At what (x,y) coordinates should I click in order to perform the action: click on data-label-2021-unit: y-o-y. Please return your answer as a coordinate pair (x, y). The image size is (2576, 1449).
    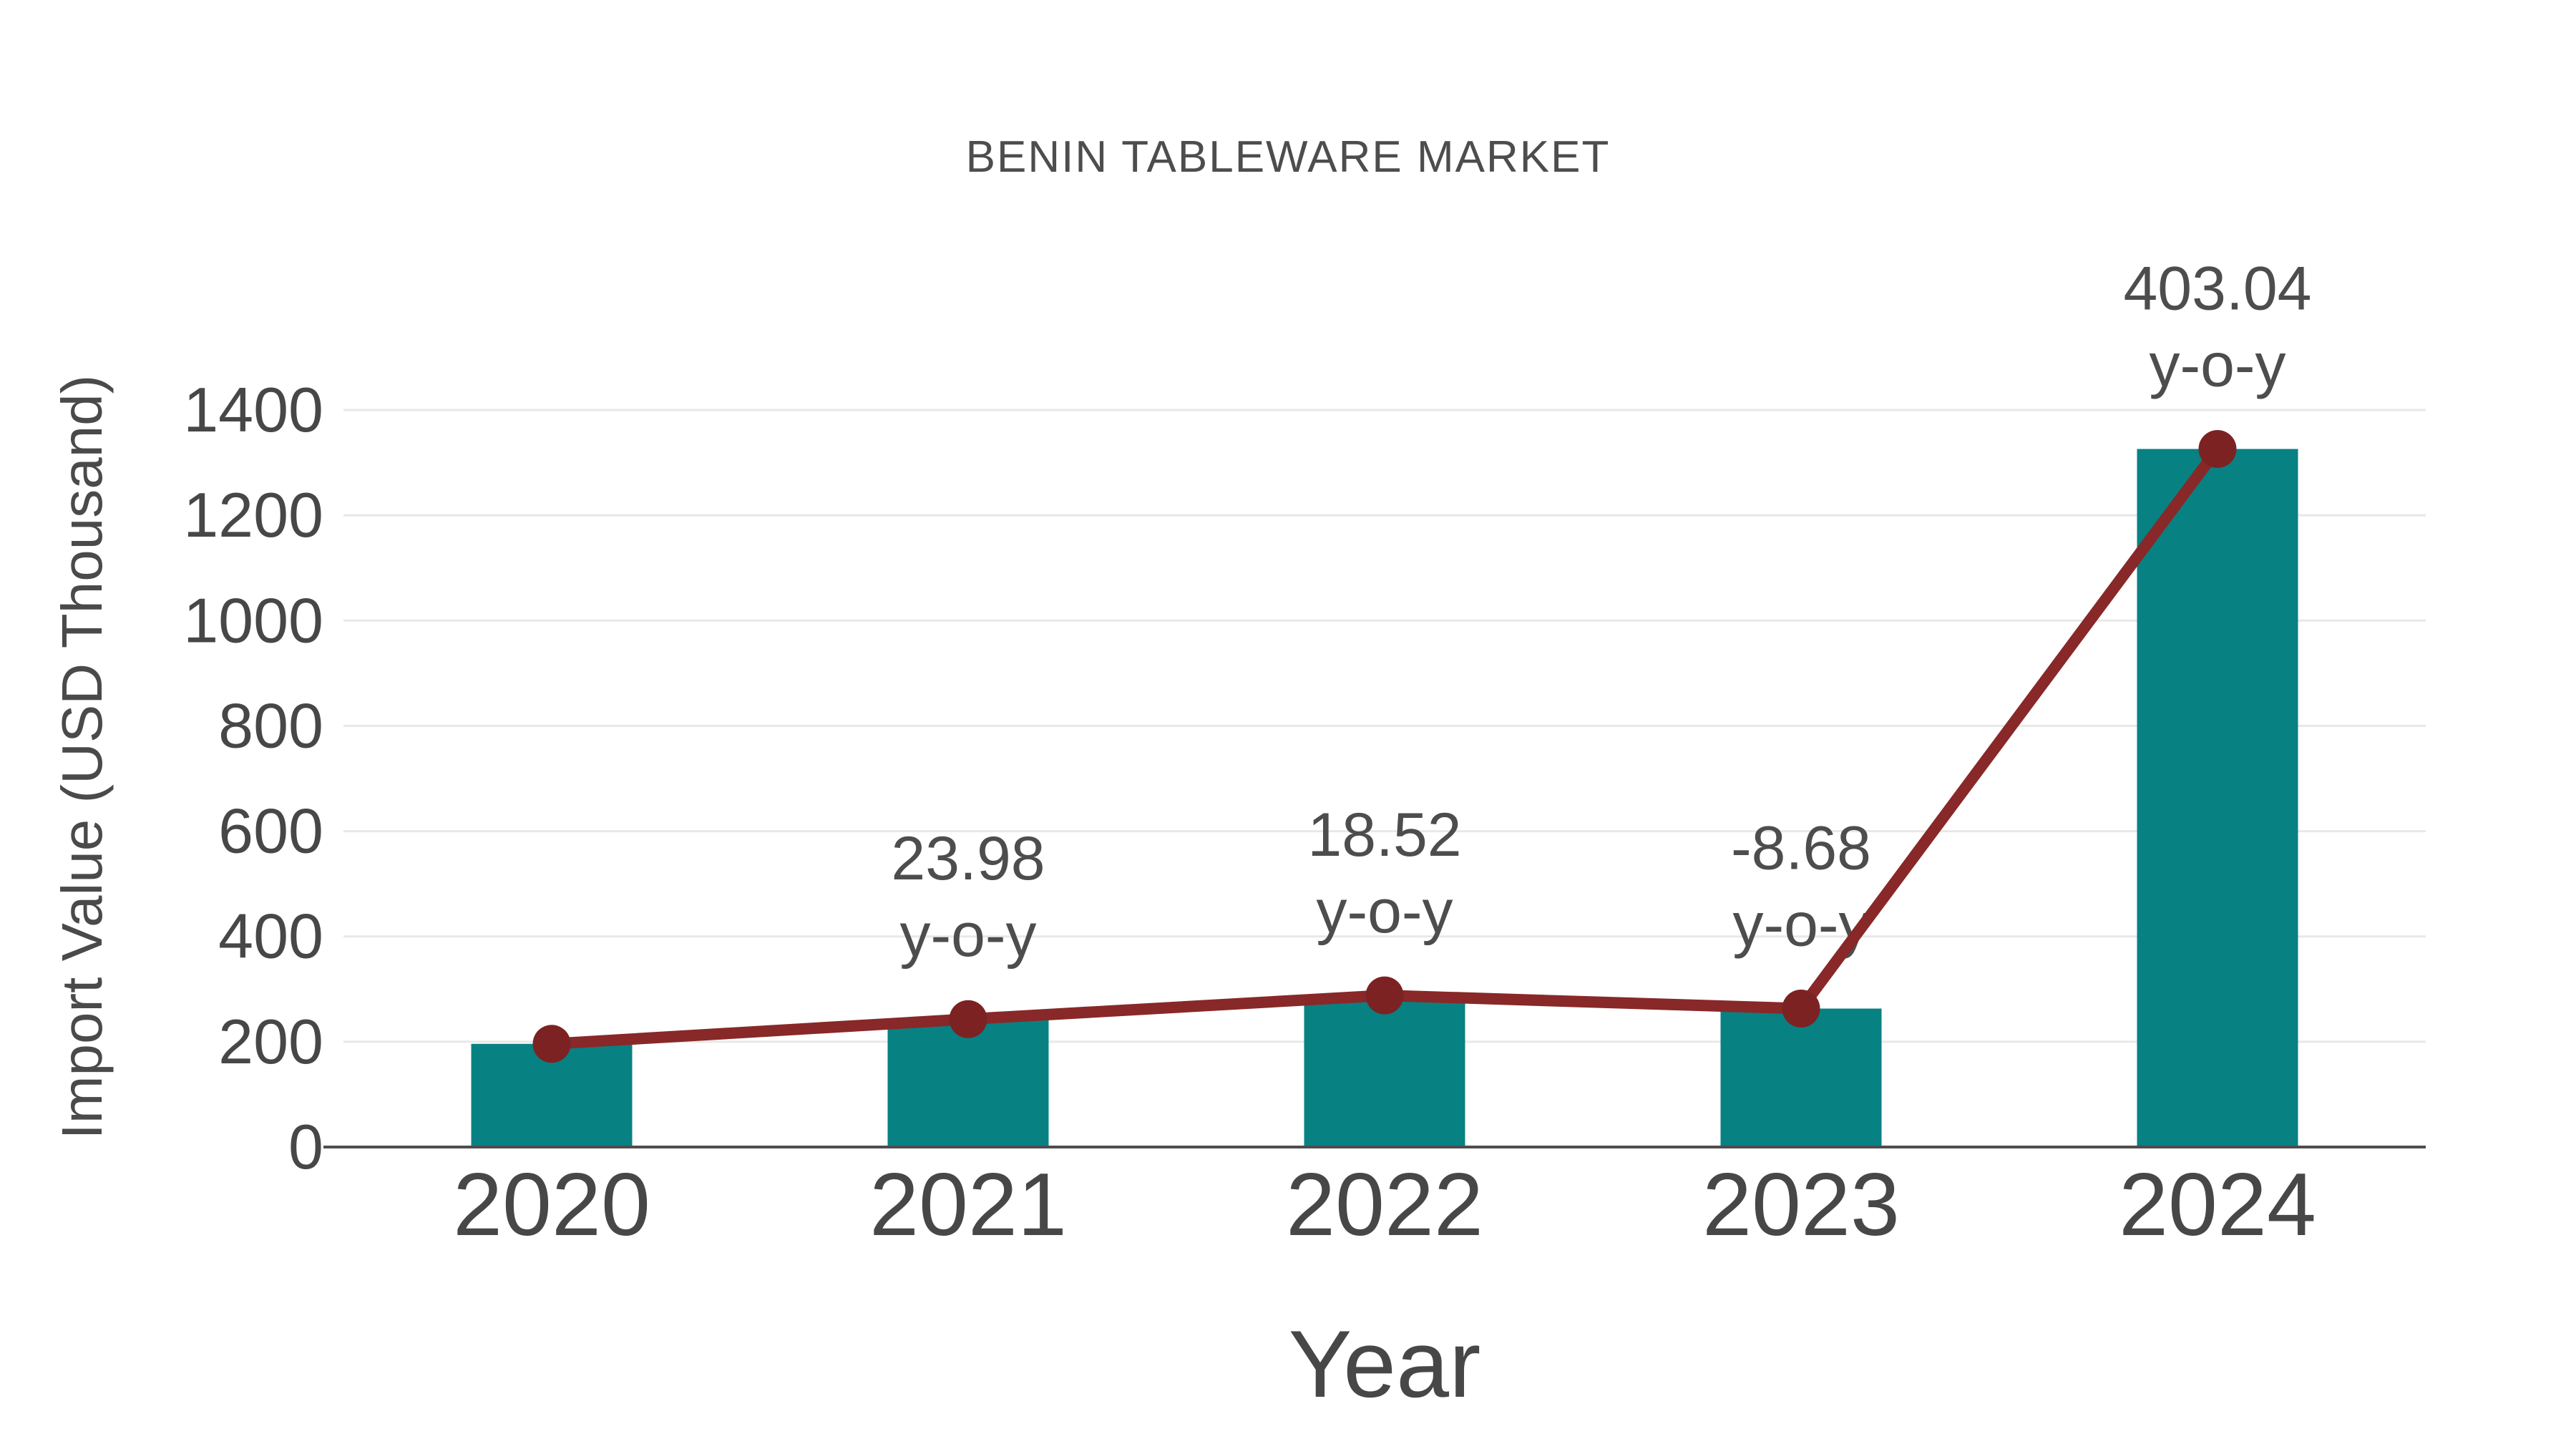
    Looking at the image, I should click on (967, 935).